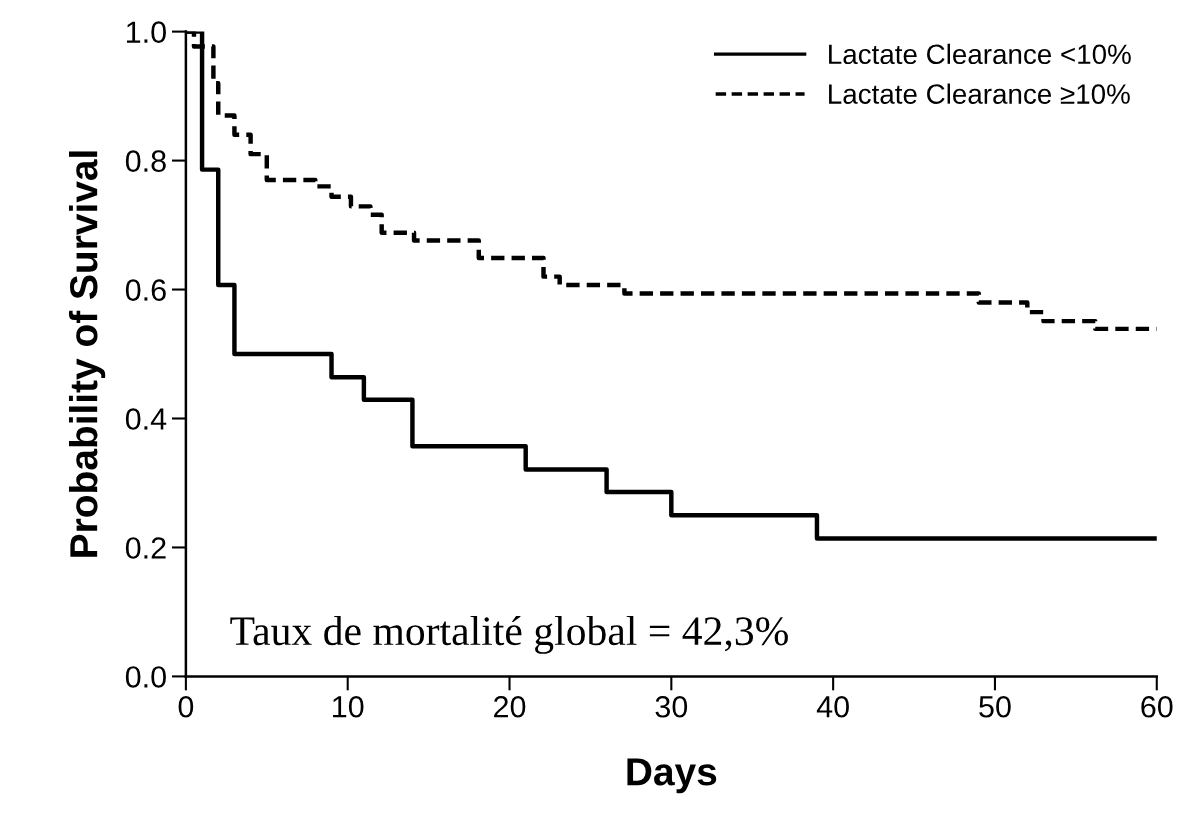 The image size is (1184, 832). What do you see at coordinates (146, 419) in the screenshot?
I see `y-tick-label: 0.4` at bounding box center [146, 419].